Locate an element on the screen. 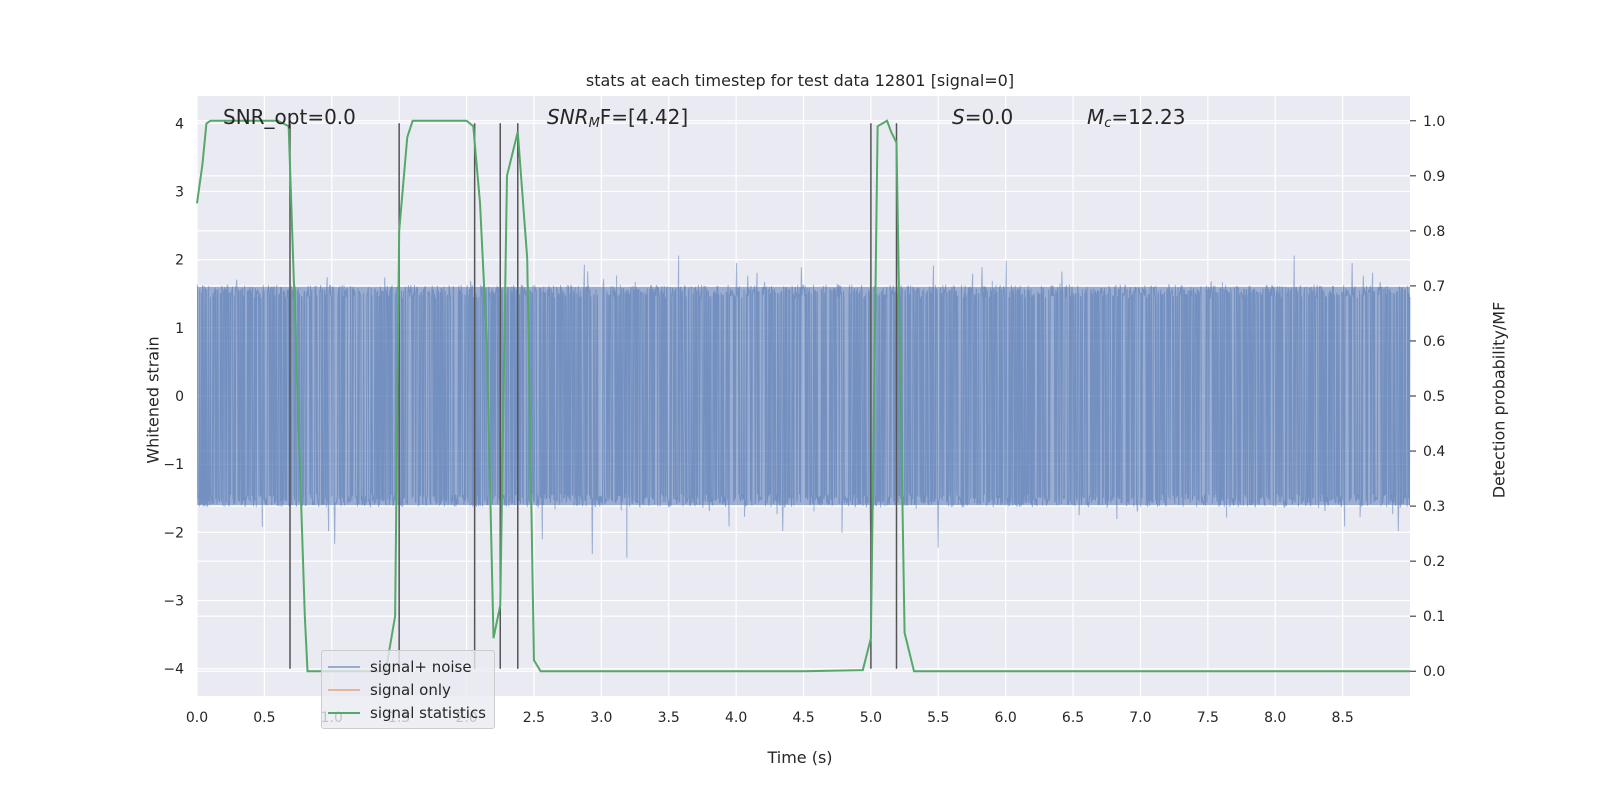 This screenshot has width=1600, height=800. mc-annotation: Mc=12.23 is located at coordinates (1136, 118).